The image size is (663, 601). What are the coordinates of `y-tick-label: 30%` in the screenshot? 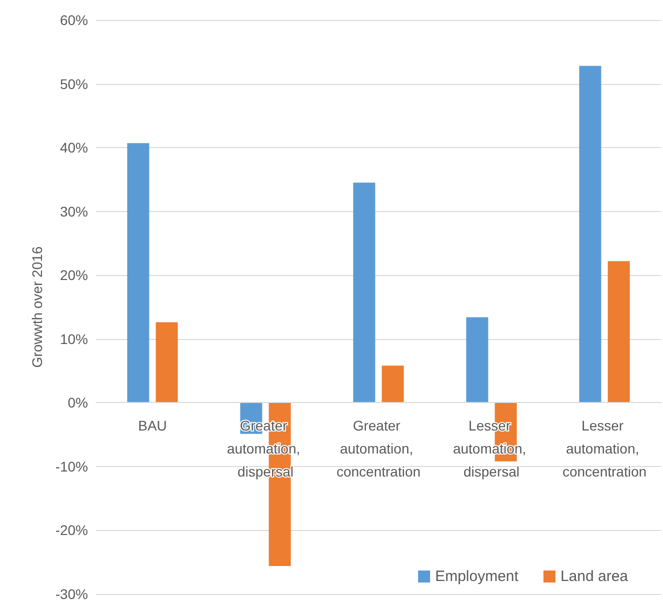 It's located at (74, 211).